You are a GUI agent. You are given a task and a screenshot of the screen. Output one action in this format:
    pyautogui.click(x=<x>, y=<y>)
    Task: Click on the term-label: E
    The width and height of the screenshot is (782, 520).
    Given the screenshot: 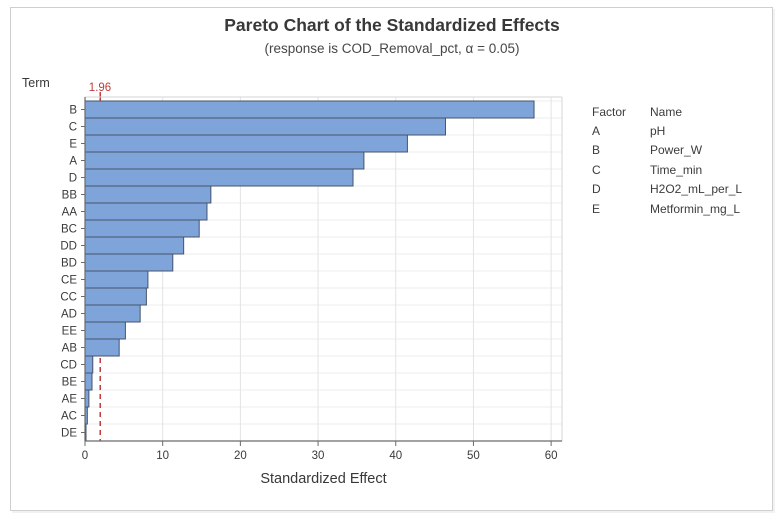 What is the action you would take?
    pyautogui.click(x=73, y=145)
    